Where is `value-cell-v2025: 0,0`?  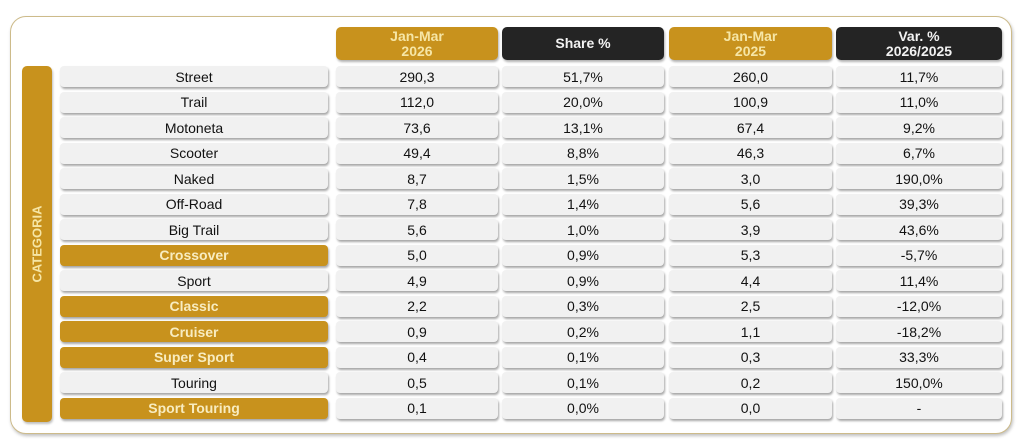
value-cell-v2025: 0,0 is located at coordinates (750, 408).